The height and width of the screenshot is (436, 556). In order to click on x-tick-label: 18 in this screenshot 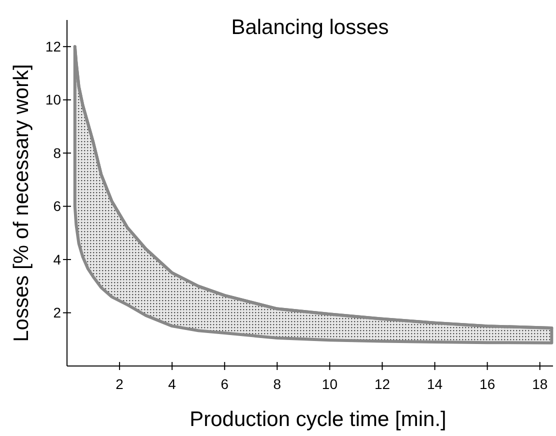, I will do `click(540, 384)`.